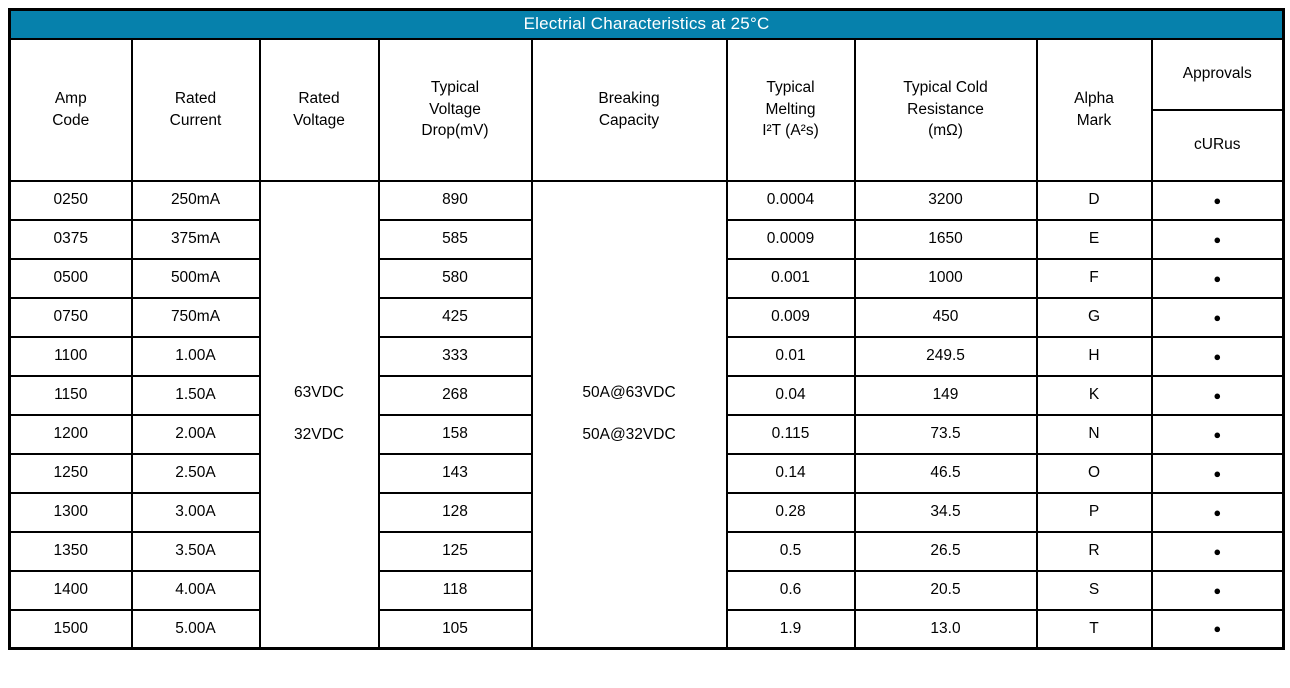 This screenshot has width=1290, height=688. Describe the element at coordinates (1094, 239) in the screenshot. I see `cell-alpha-mark: E` at that location.